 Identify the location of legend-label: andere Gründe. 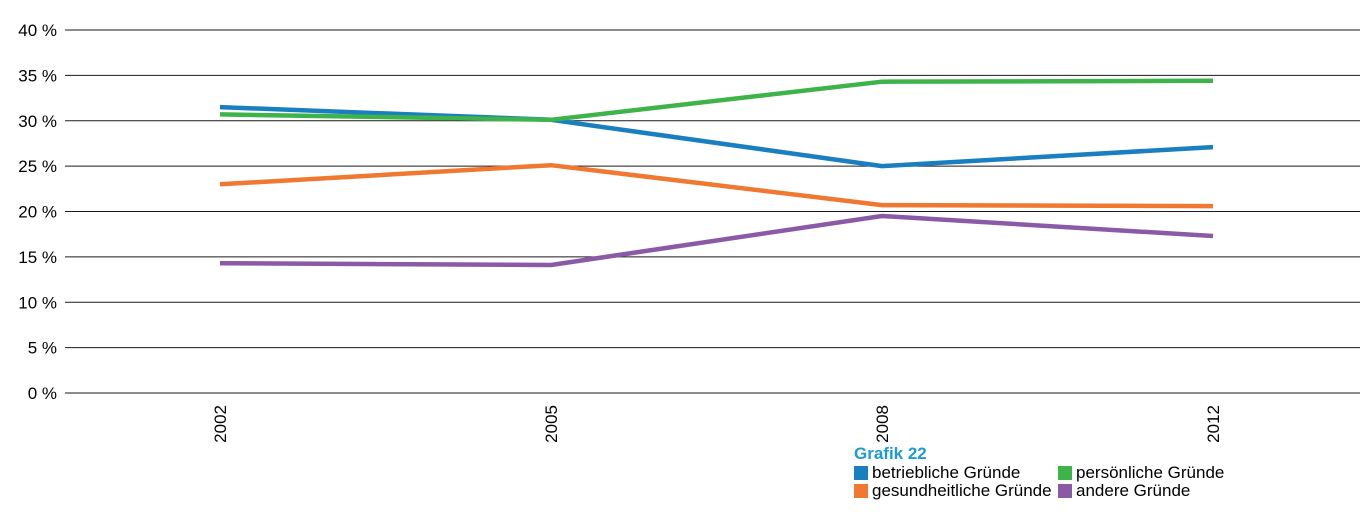
(1133, 490).